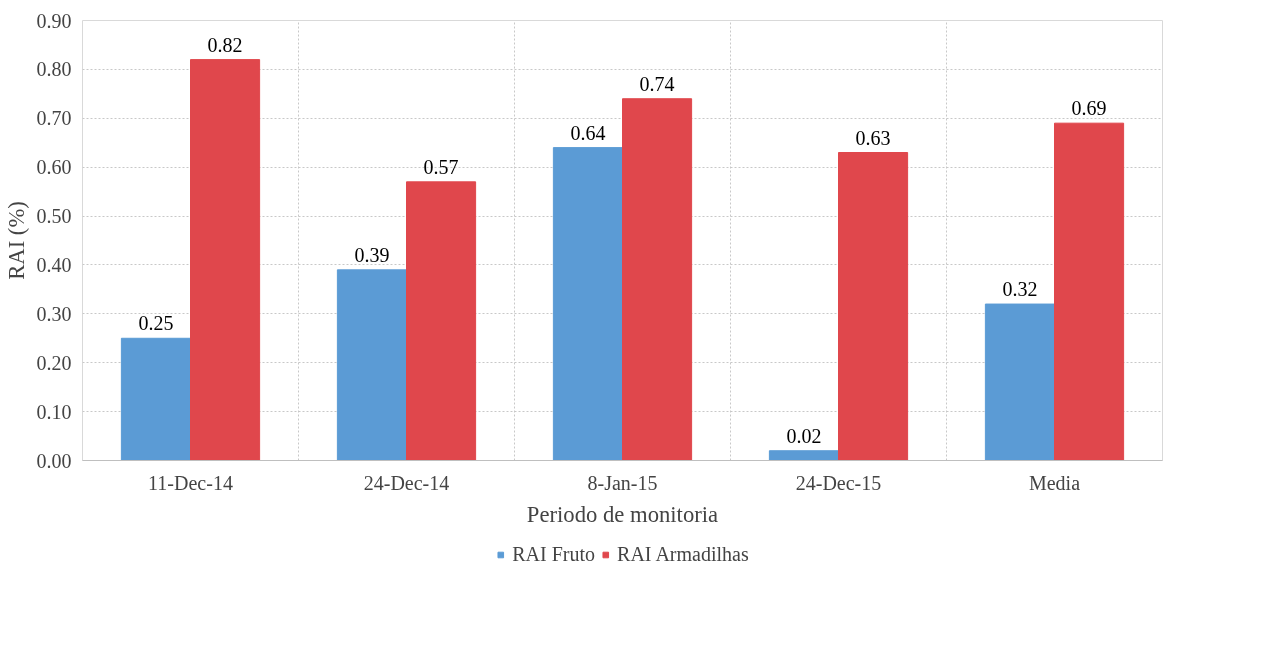 The height and width of the screenshot is (663, 1281). What do you see at coordinates (54, 20) in the screenshot?
I see `y-tick-label: 0.90` at bounding box center [54, 20].